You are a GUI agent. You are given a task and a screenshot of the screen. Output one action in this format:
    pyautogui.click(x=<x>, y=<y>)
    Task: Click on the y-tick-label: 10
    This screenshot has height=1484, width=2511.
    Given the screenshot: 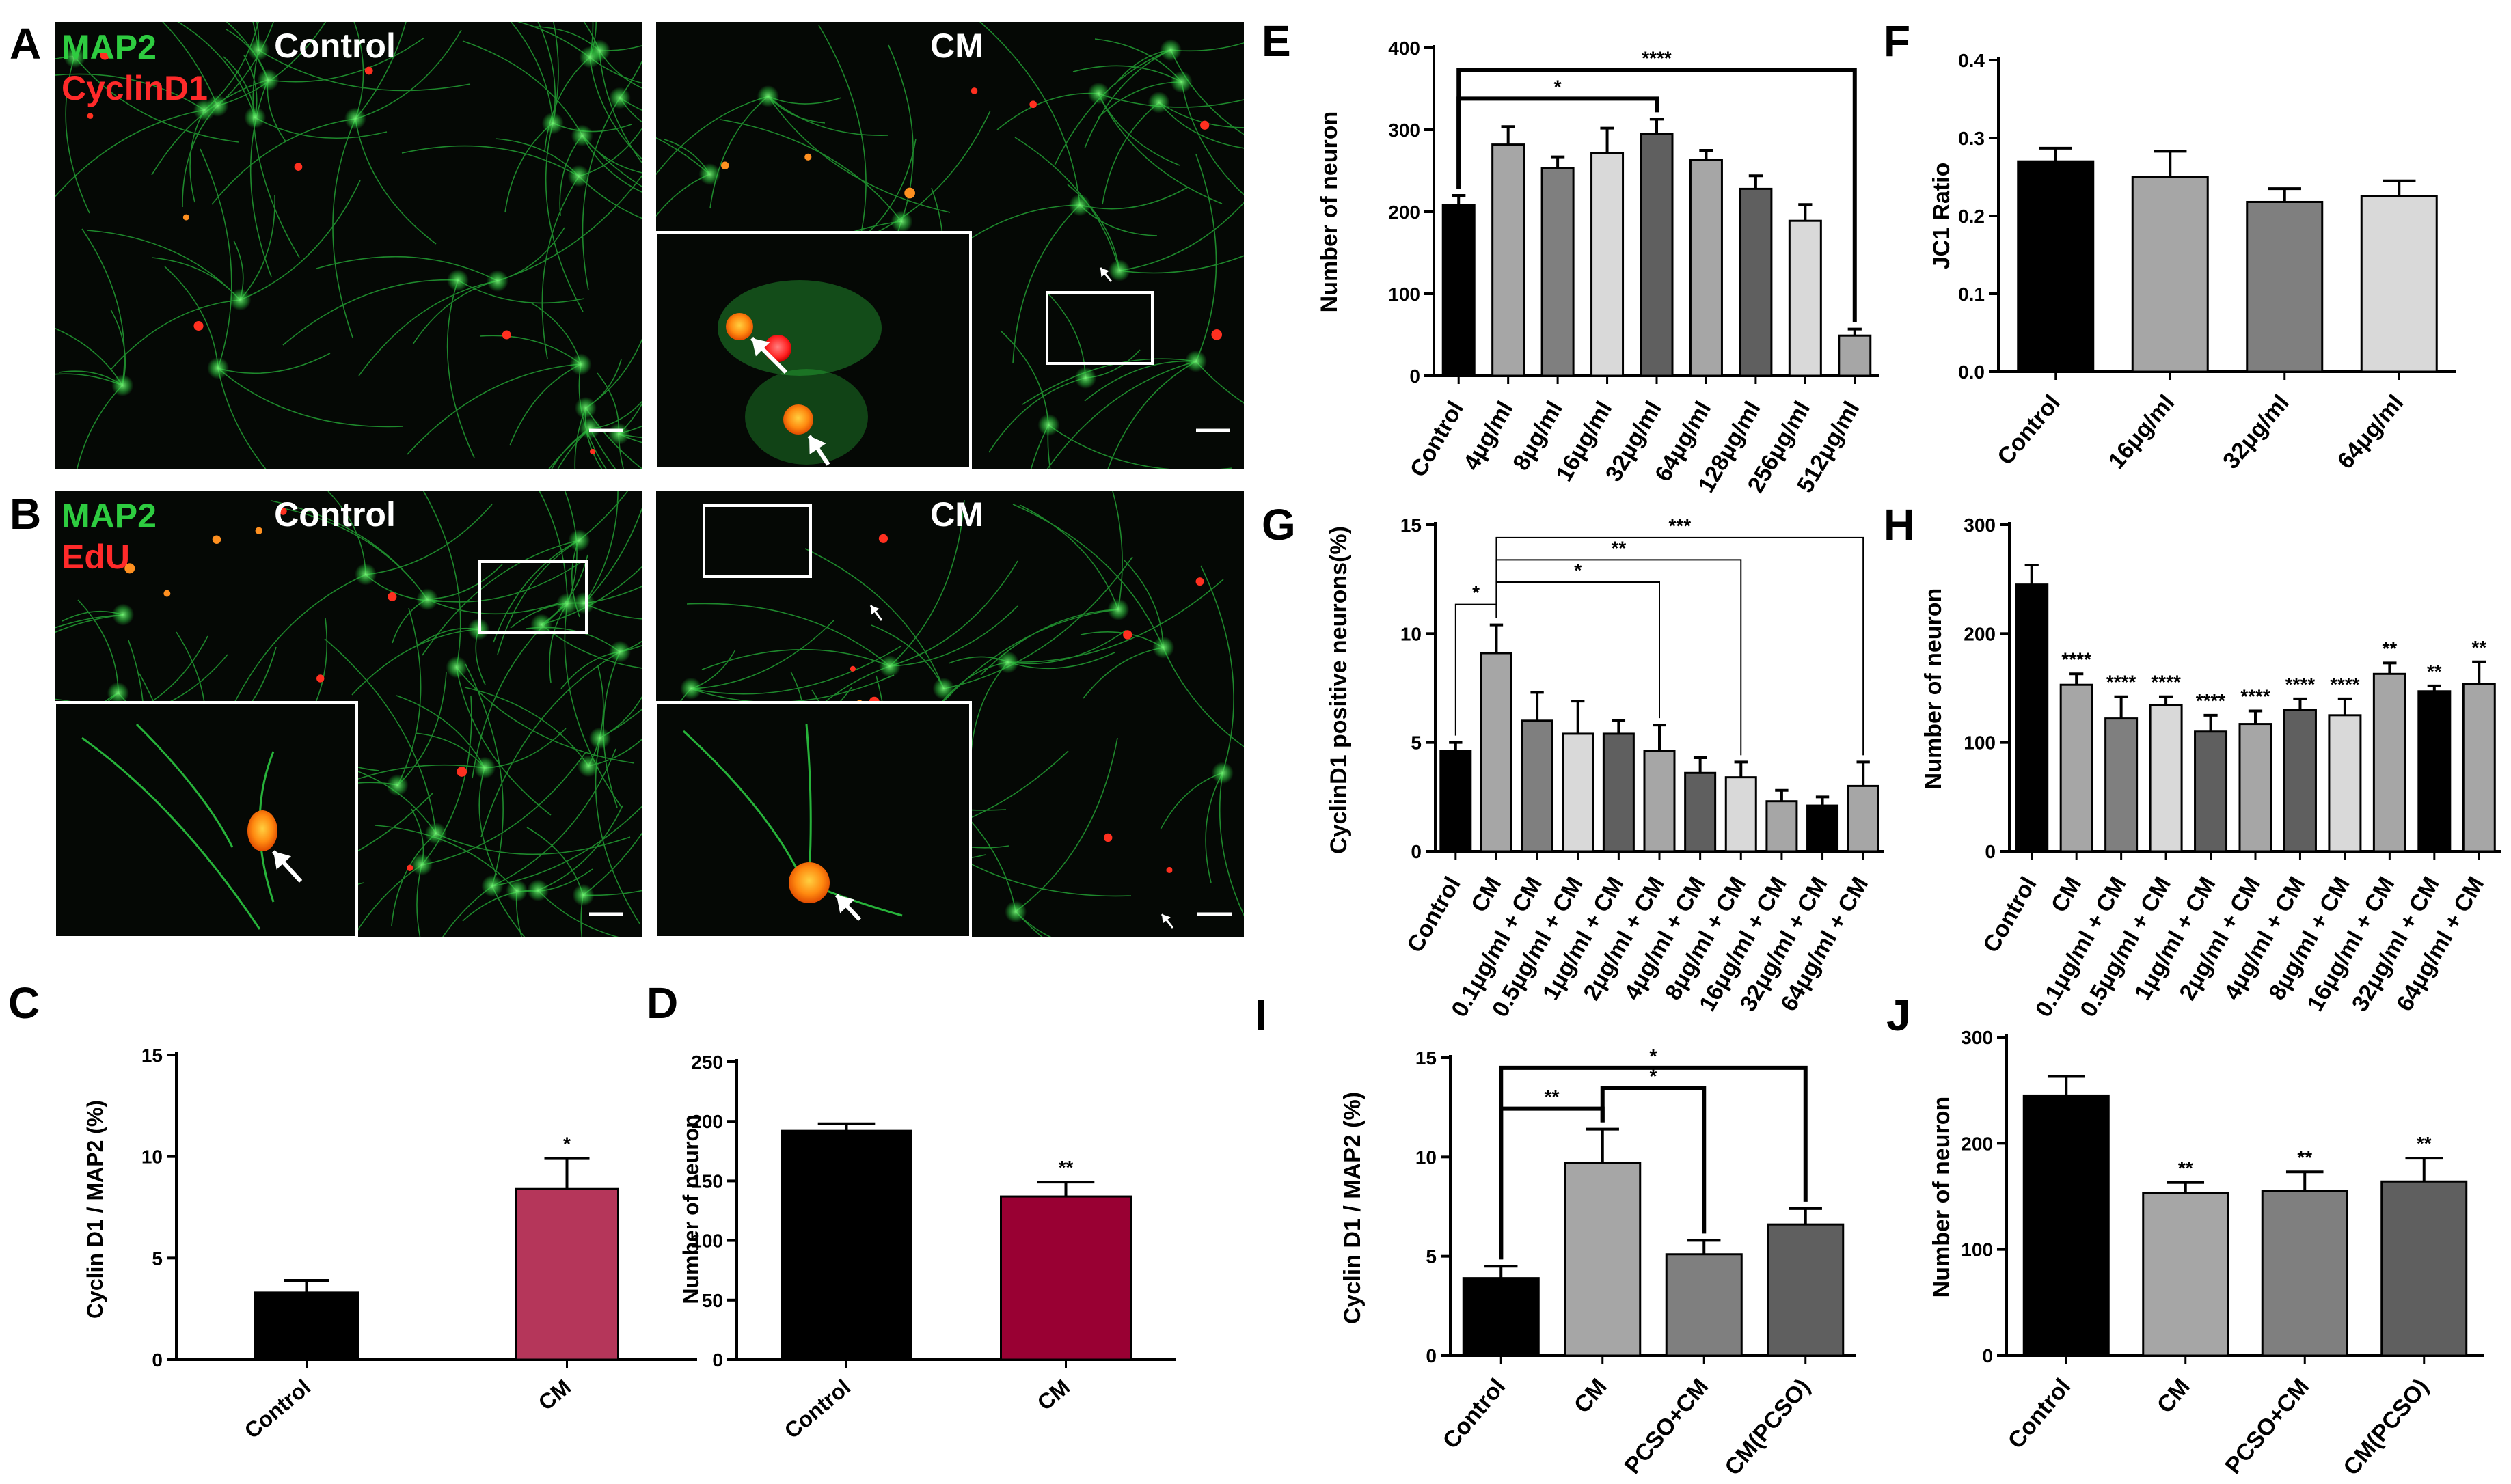 What is the action you would take?
    pyautogui.click(x=152, y=1157)
    